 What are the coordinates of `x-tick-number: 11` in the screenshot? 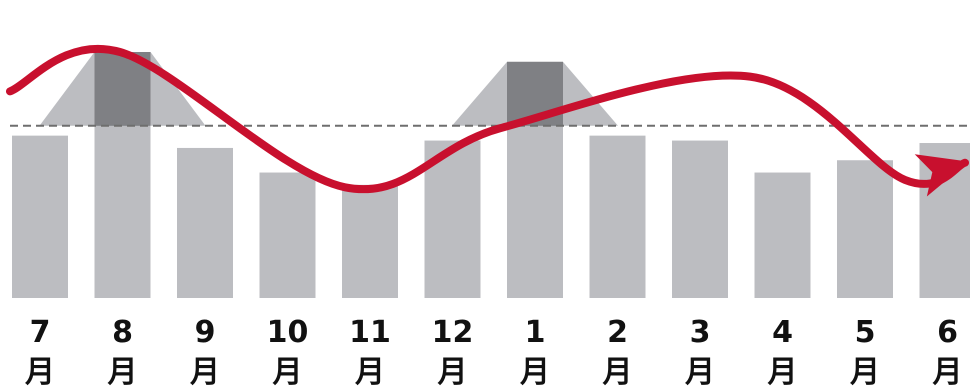 It's located at (370, 332).